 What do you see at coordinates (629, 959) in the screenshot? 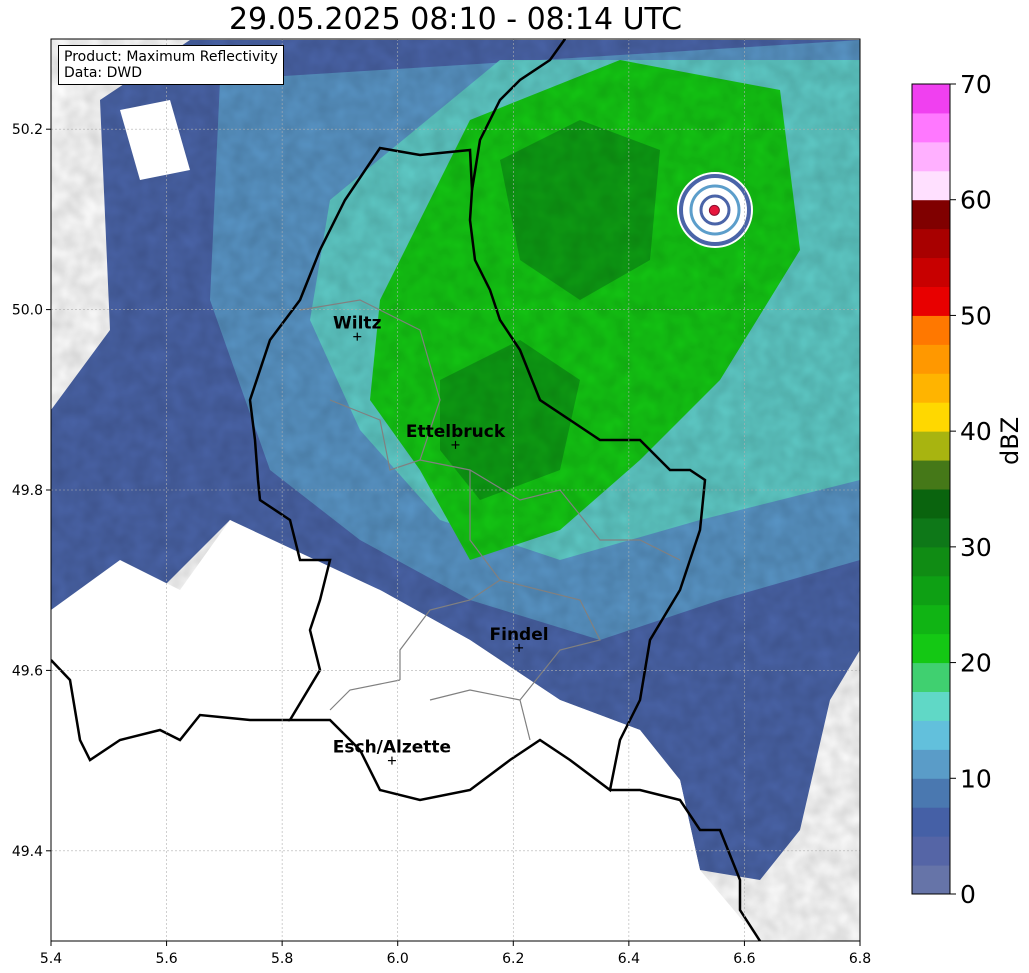
I see `x-tick-label: 6.4` at bounding box center [629, 959].